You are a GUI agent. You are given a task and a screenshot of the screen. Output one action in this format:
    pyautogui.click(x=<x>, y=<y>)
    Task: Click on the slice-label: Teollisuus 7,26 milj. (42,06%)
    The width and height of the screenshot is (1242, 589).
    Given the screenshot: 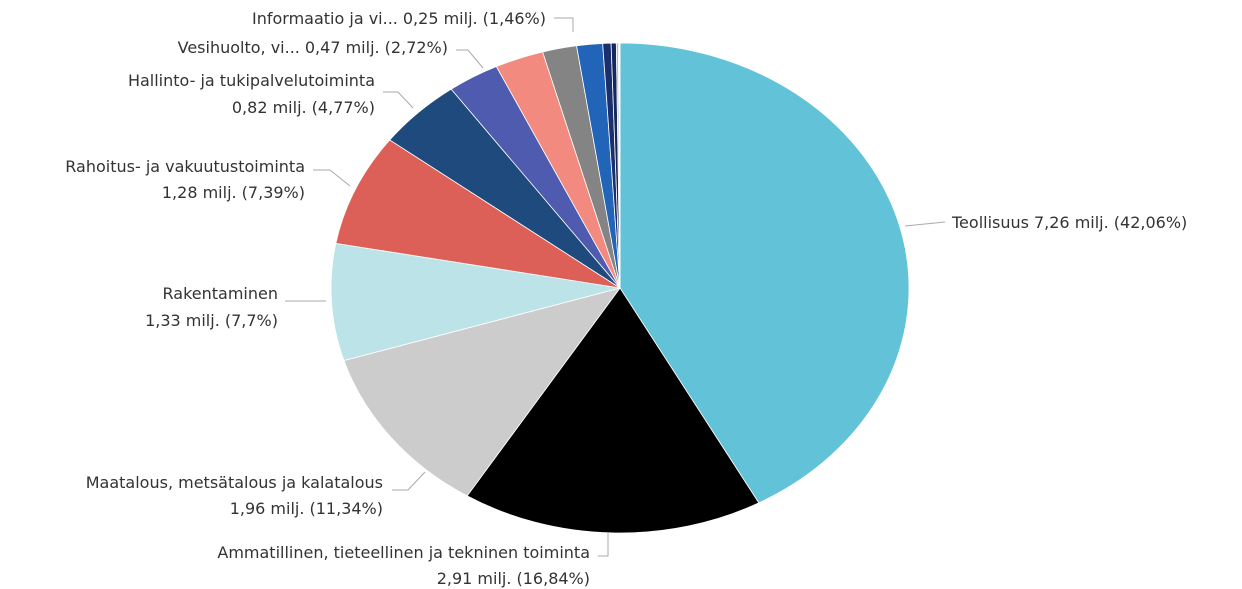 What is the action you would take?
    pyautogui.click(x=1069, y=222)
    